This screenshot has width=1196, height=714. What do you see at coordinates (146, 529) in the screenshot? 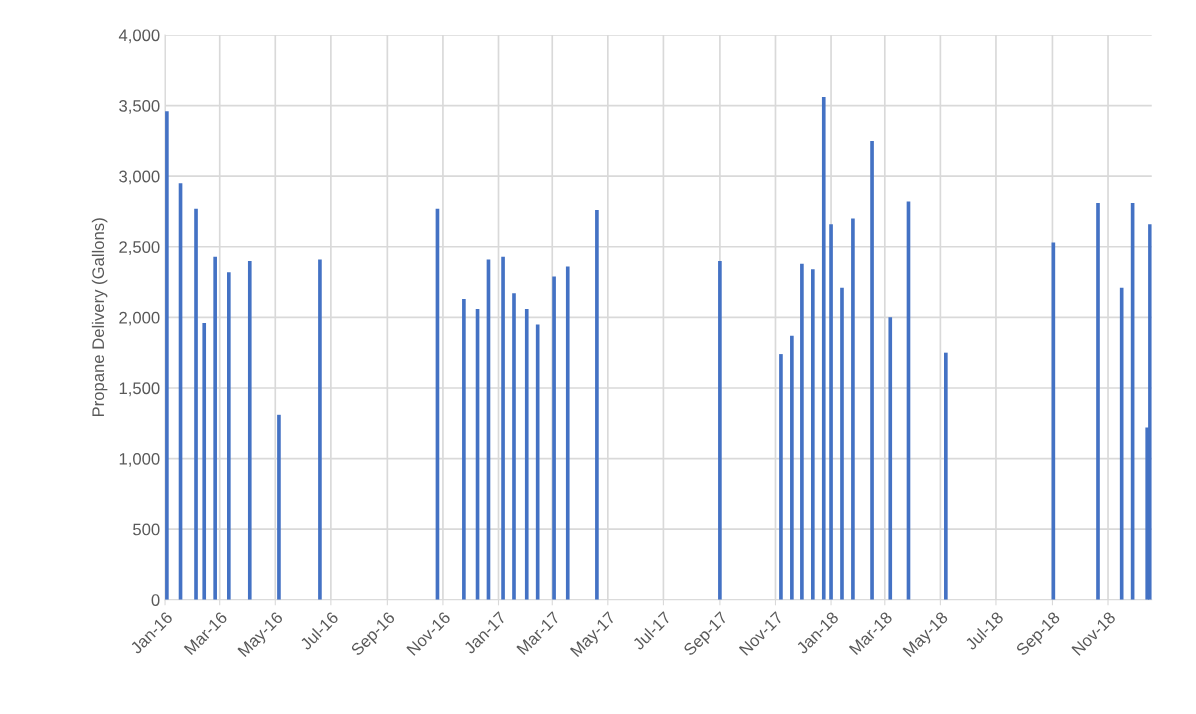
I see `y-tick-label: 500` at bounding box center [146, 529].